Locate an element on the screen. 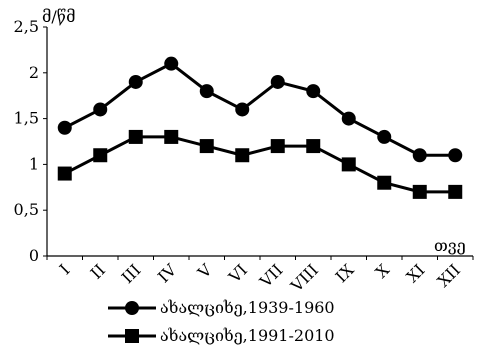 This screenshot has height=349, width=482. x-tick-label: X is located at coordinates (383, 271).